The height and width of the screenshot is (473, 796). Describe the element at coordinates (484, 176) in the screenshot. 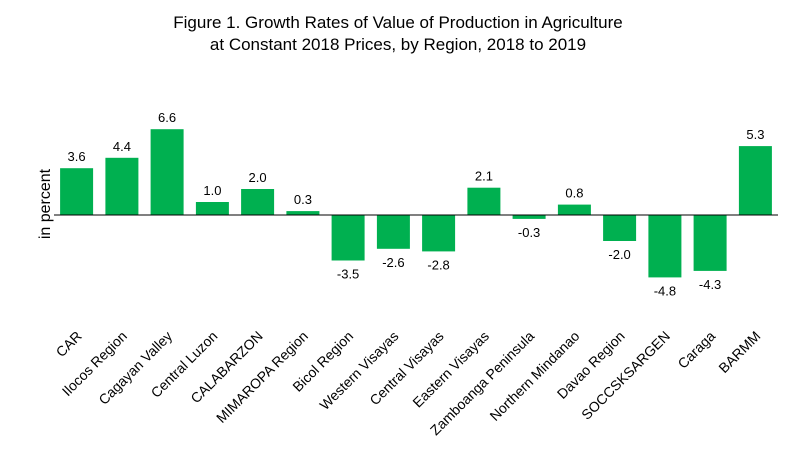

I see `data-label-9: 2.1` at that location.